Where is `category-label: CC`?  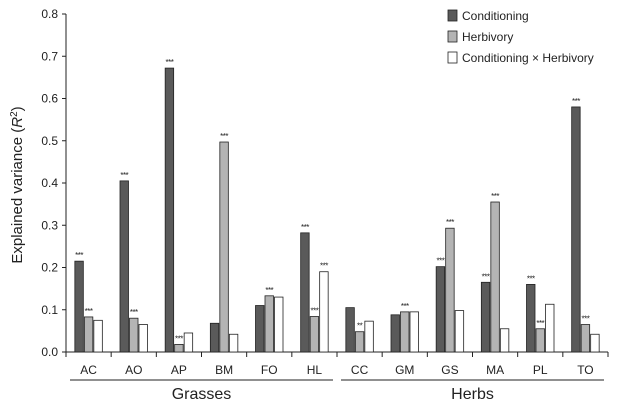
category-label: CC is located at coordinates (360, 370).